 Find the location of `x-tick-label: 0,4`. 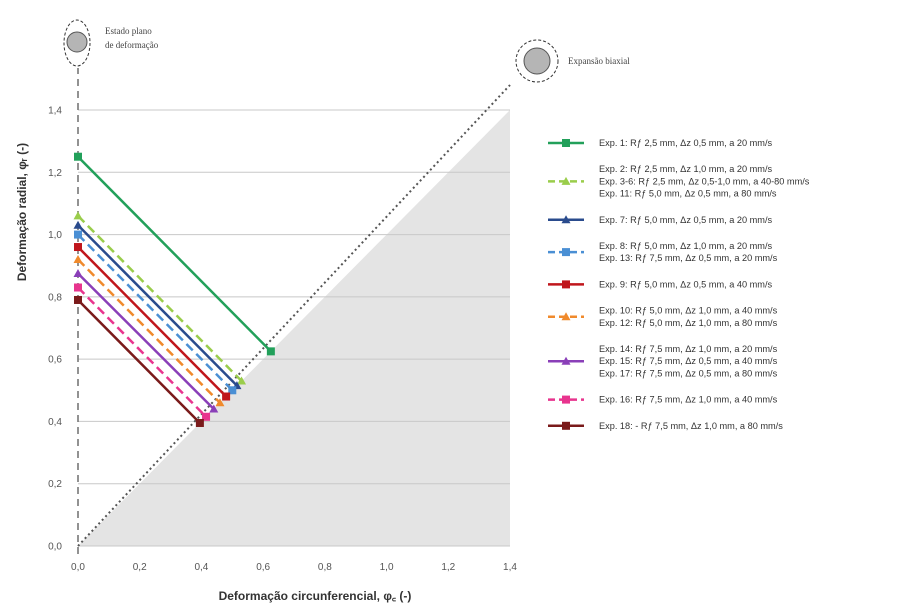

x-tick-label: 0,4 is located at coordinates (201, 567).